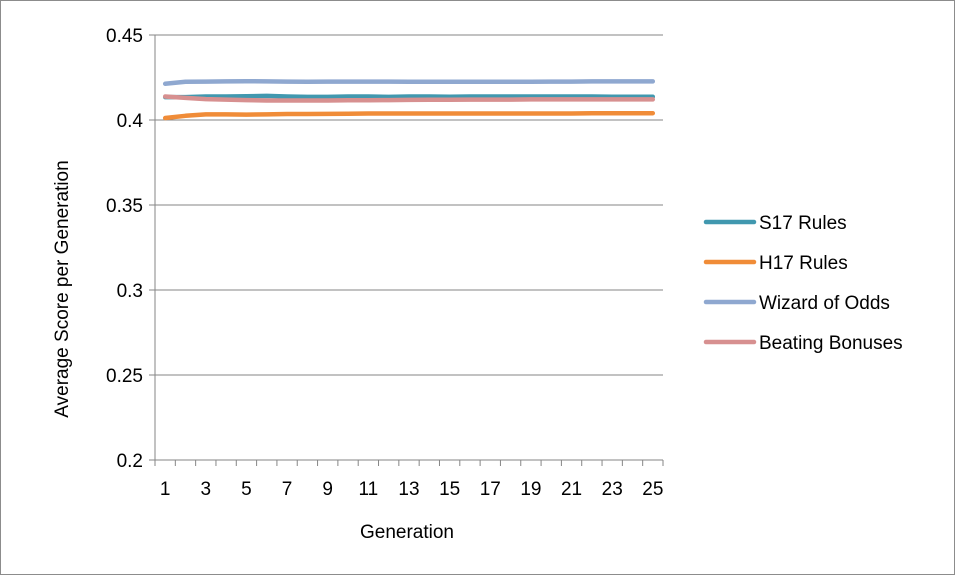 Image resolution: width=956 pixels, height=576 pixels. Describe the element at coordinates (165, 489) in the screenshot. I see `x-tick-label: 1` at that location.